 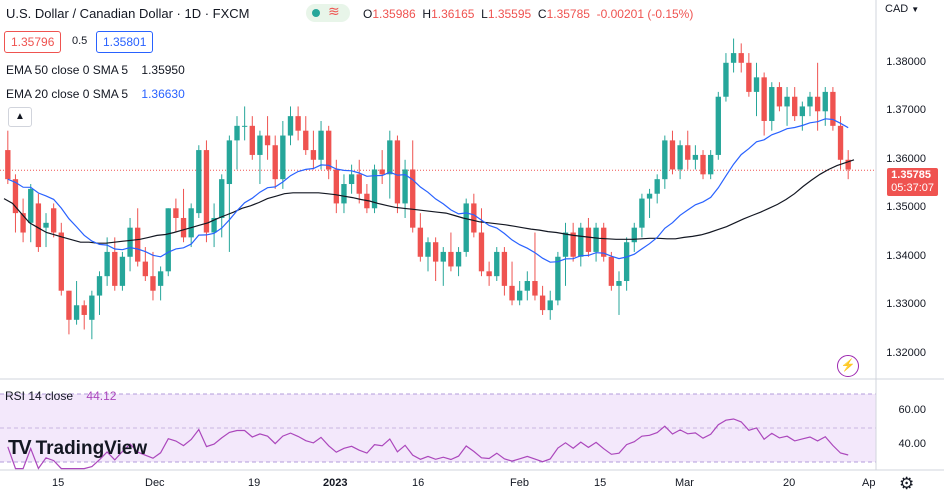 I want to click on rsi-legend: RSI 14 close 44.12, so click(x=60, y=396).